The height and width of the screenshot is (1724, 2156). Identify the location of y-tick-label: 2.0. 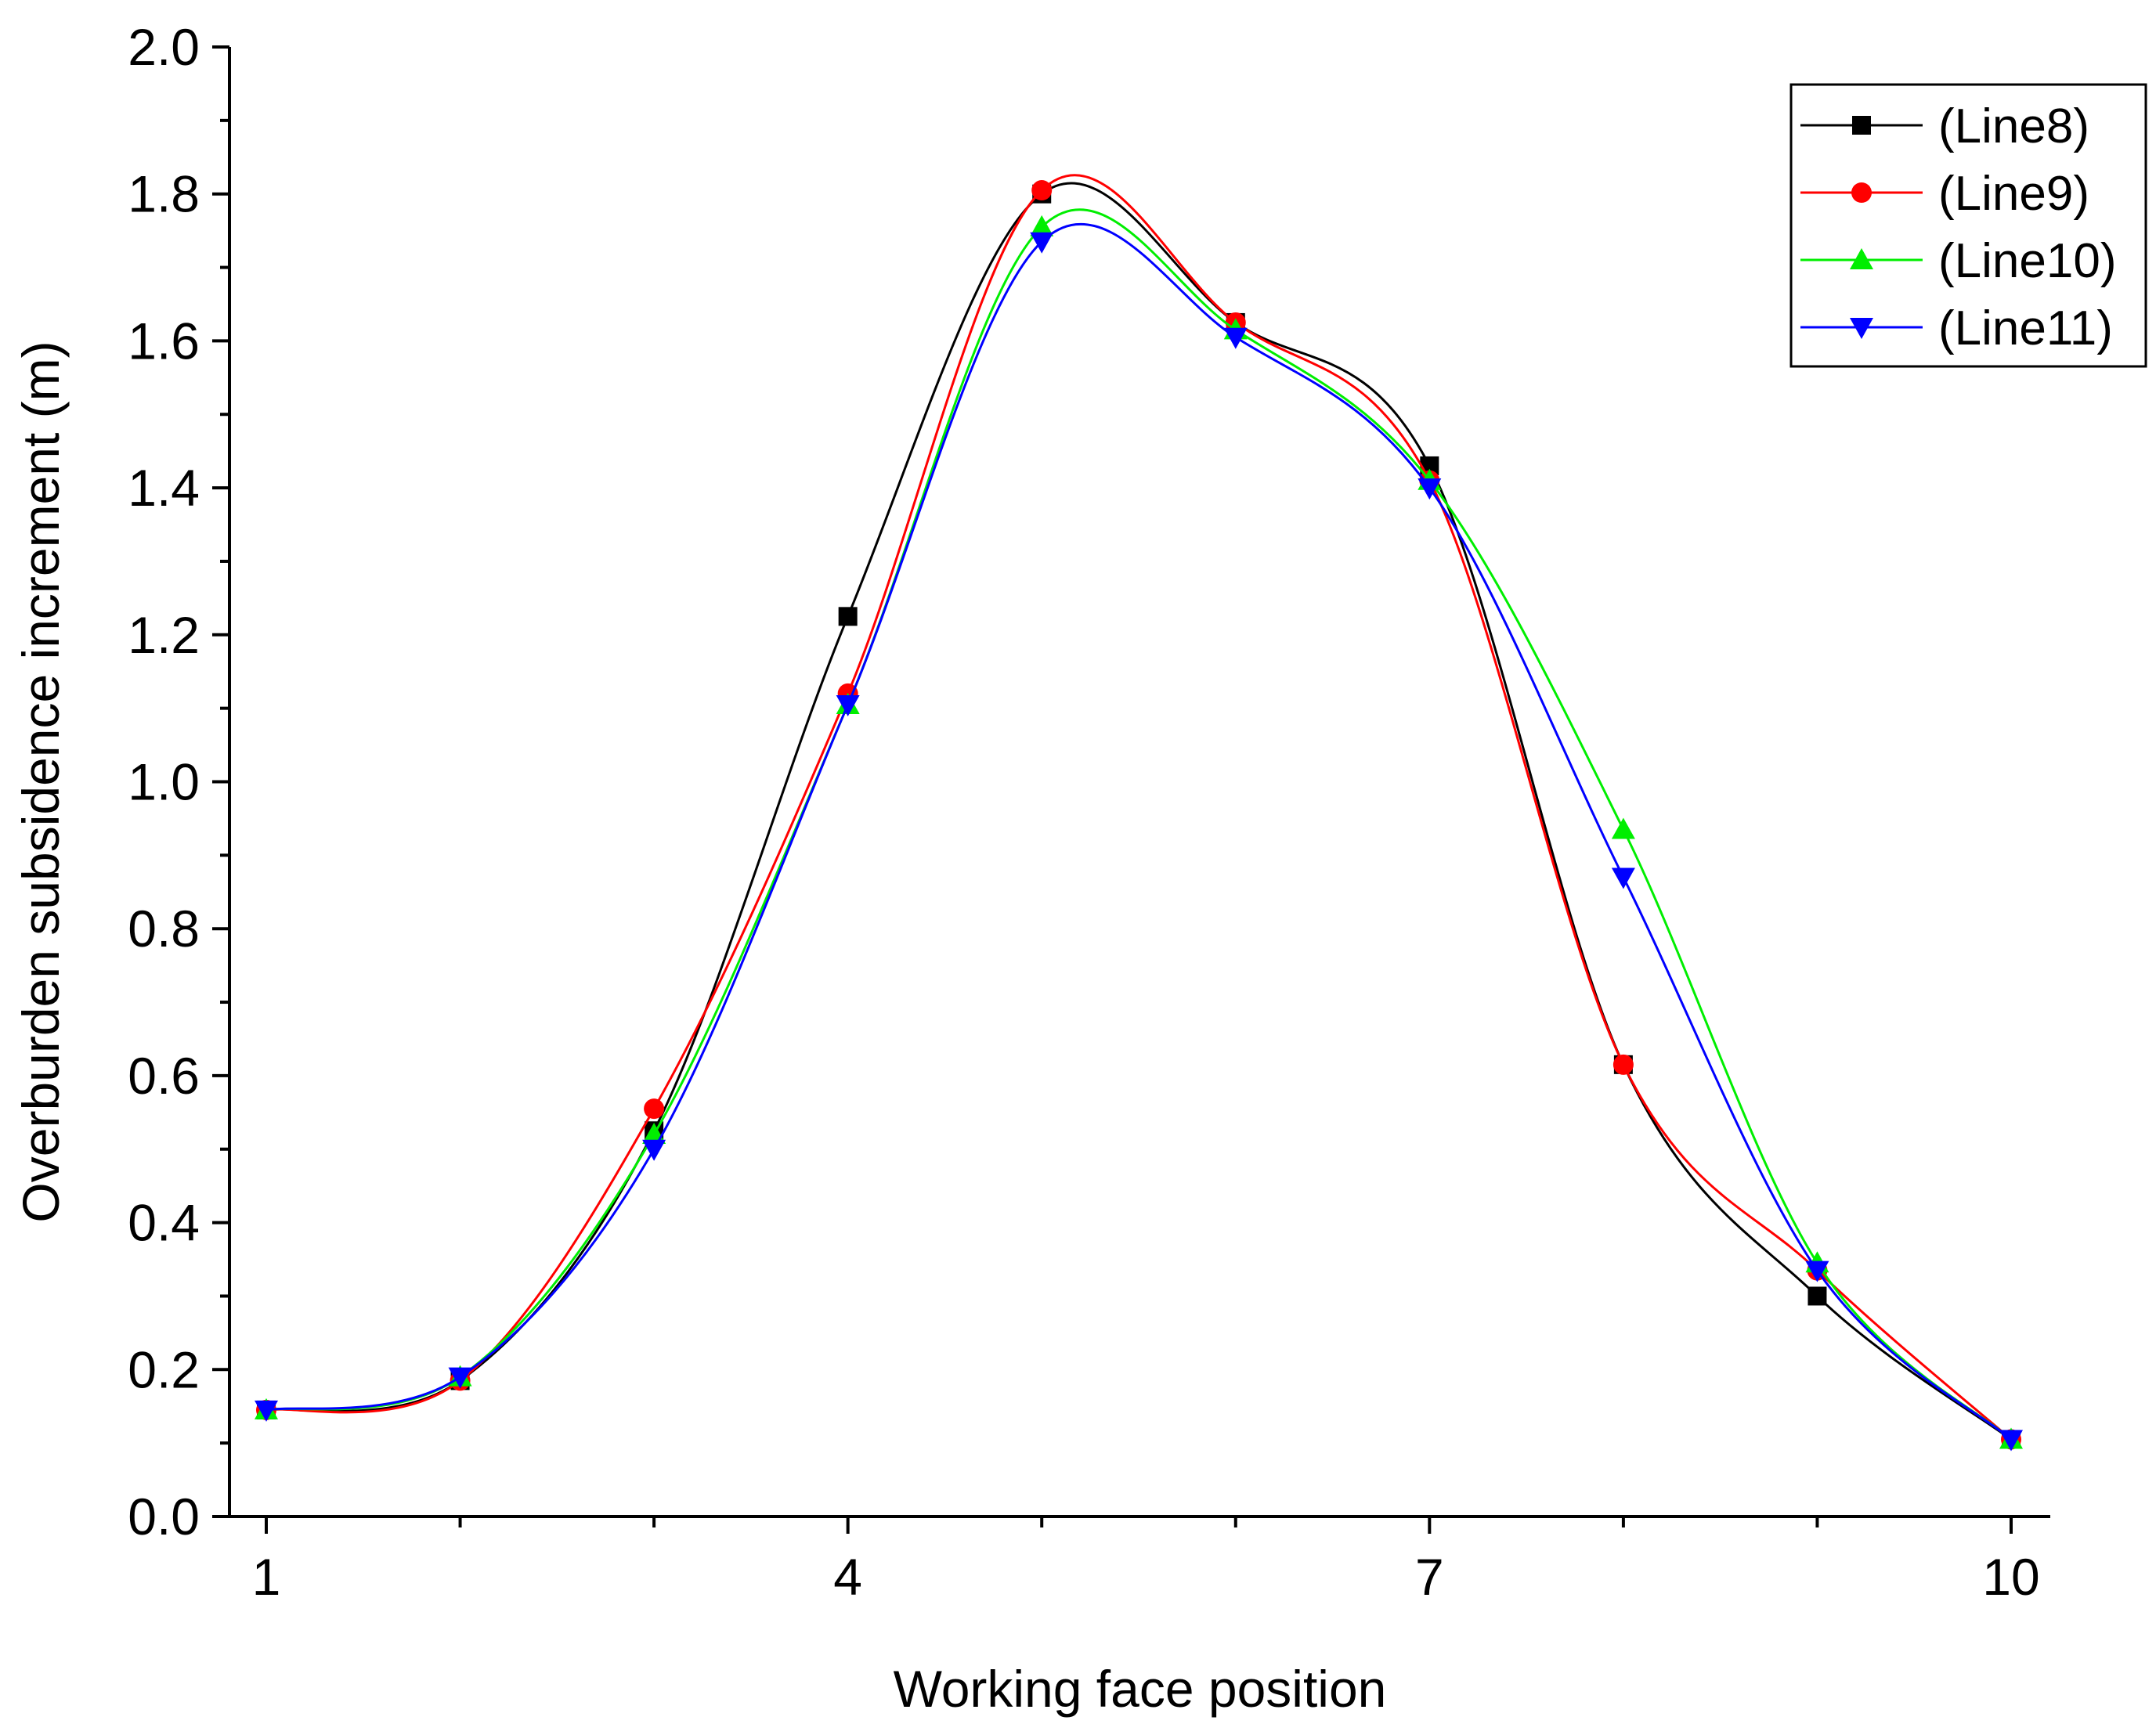
(164, 47).